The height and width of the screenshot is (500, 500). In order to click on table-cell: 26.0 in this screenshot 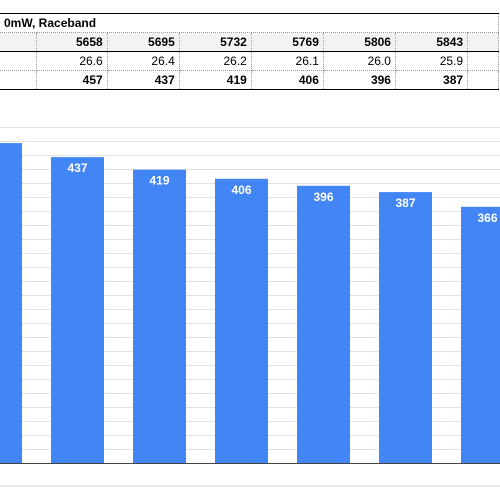, I will do `click(359, 61)`.